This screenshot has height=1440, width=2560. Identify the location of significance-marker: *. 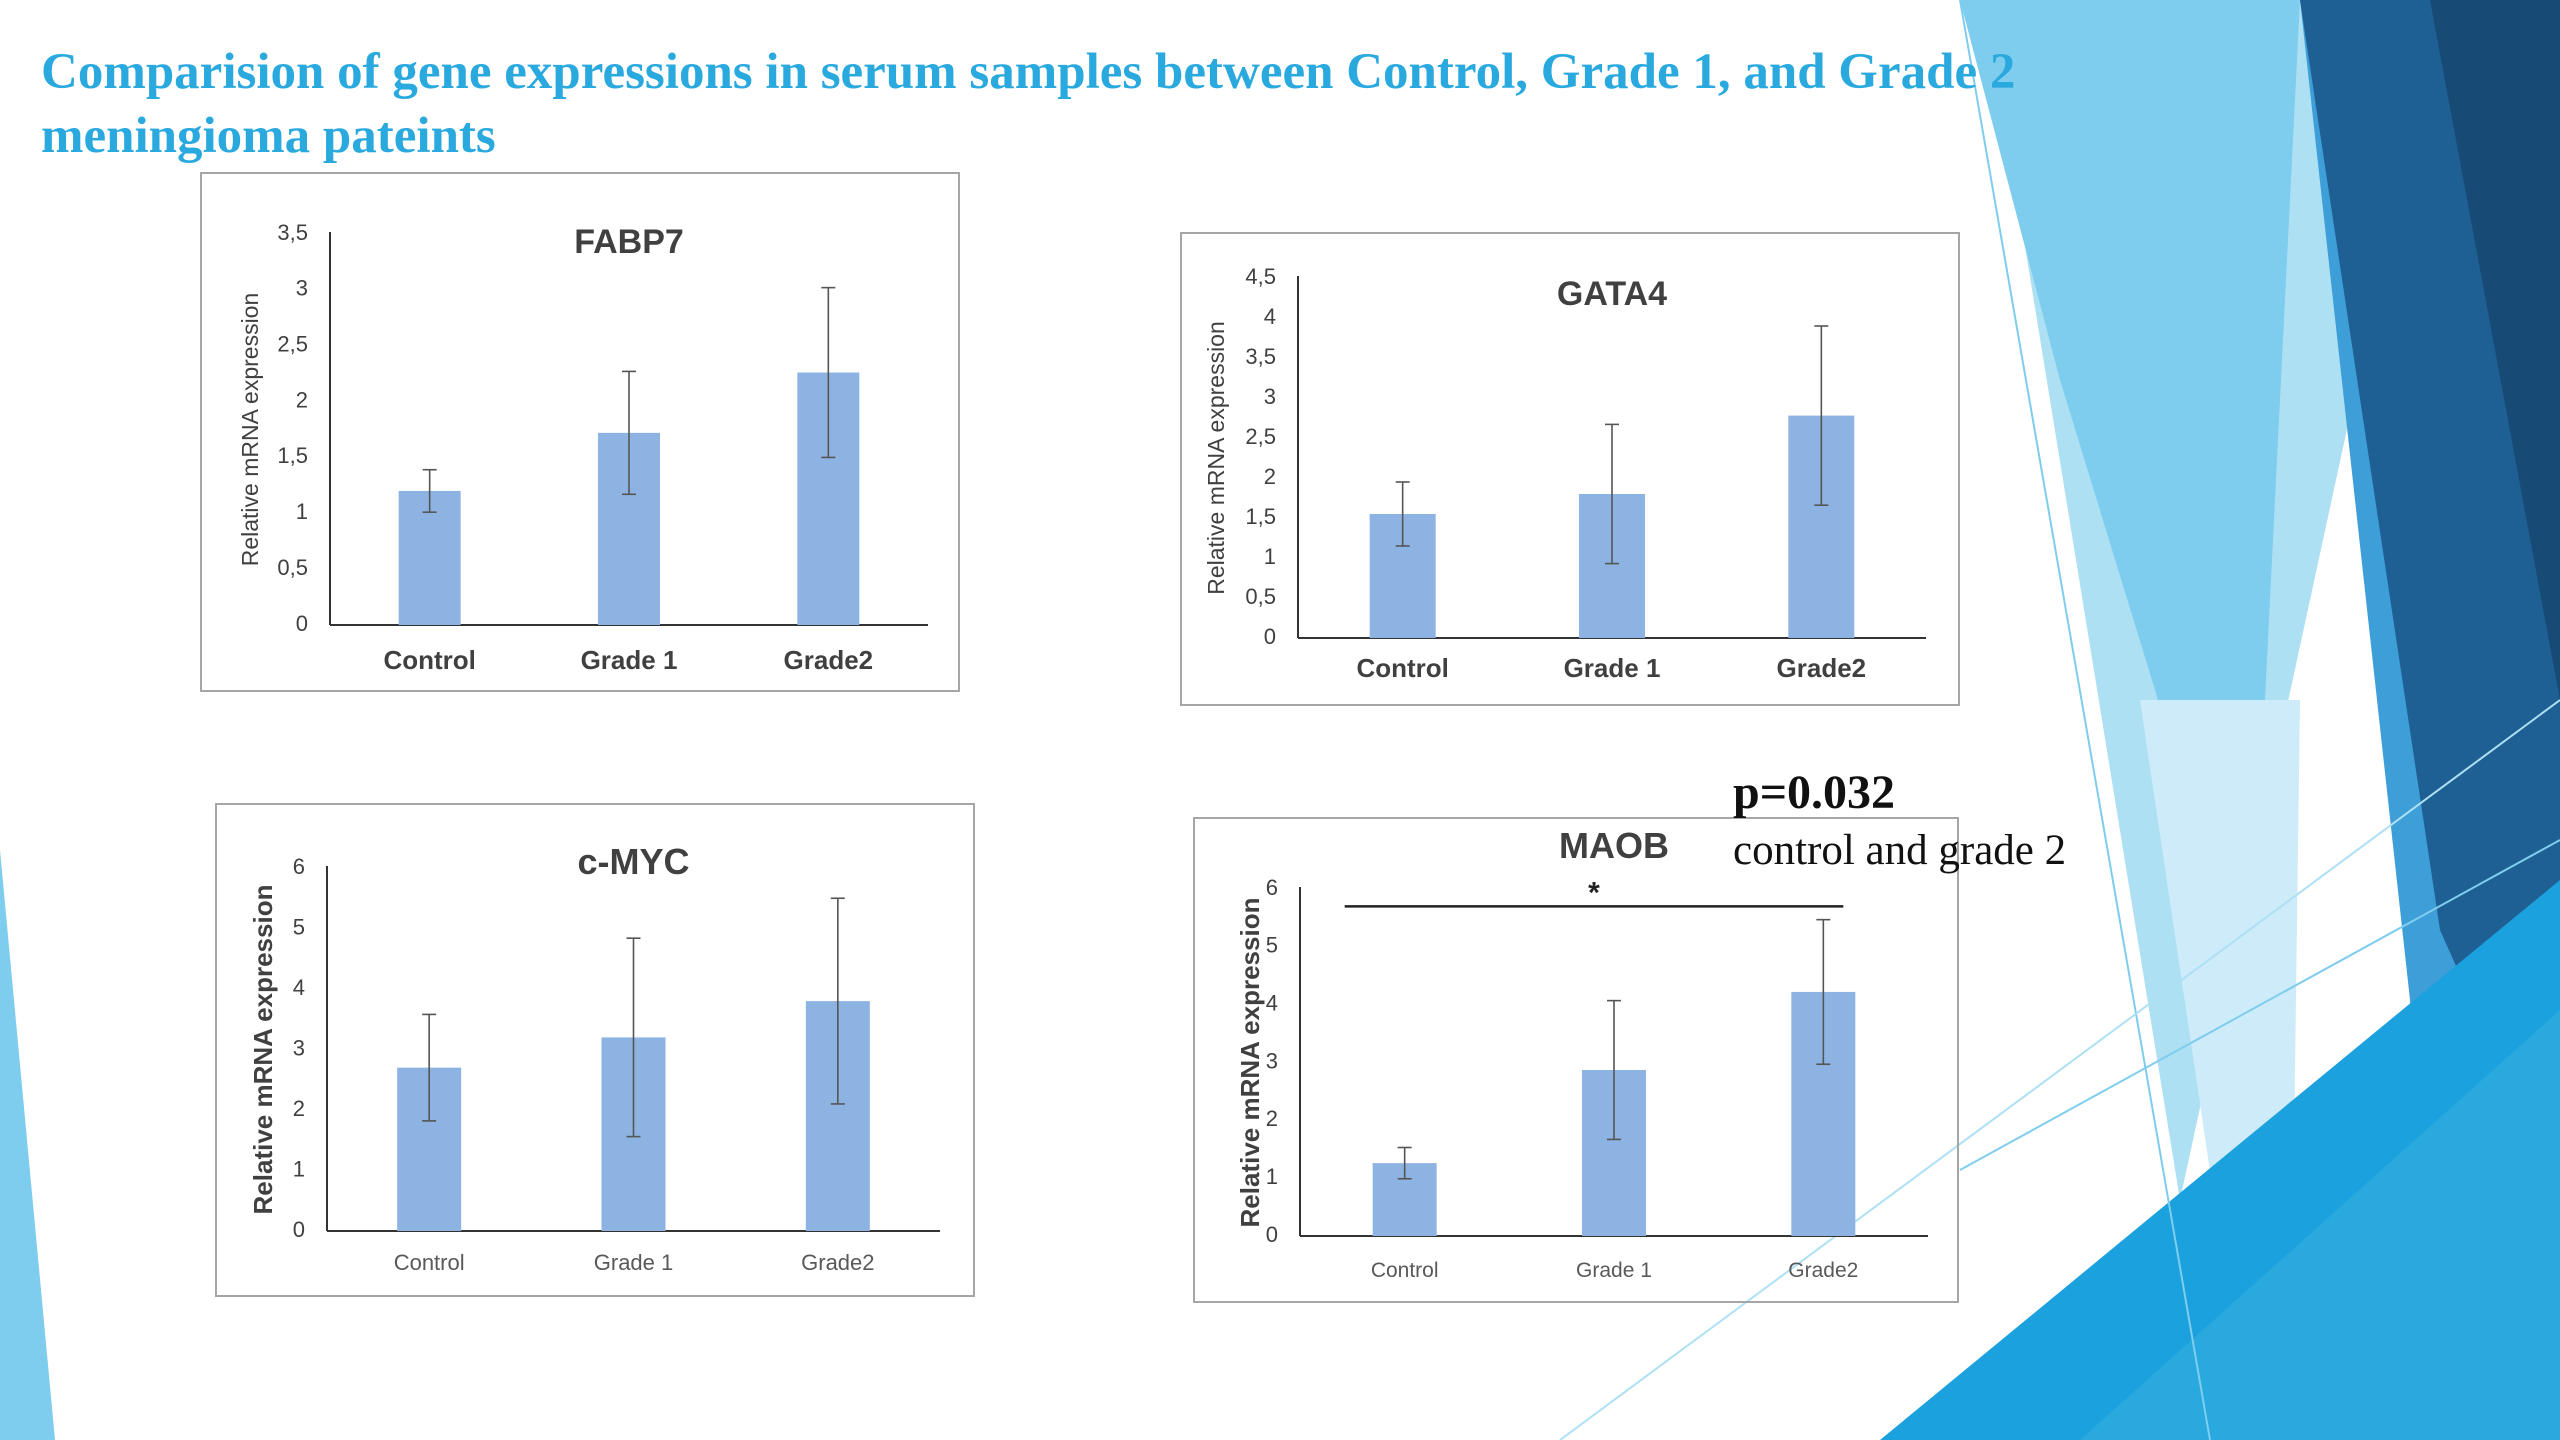
(1594, 892).